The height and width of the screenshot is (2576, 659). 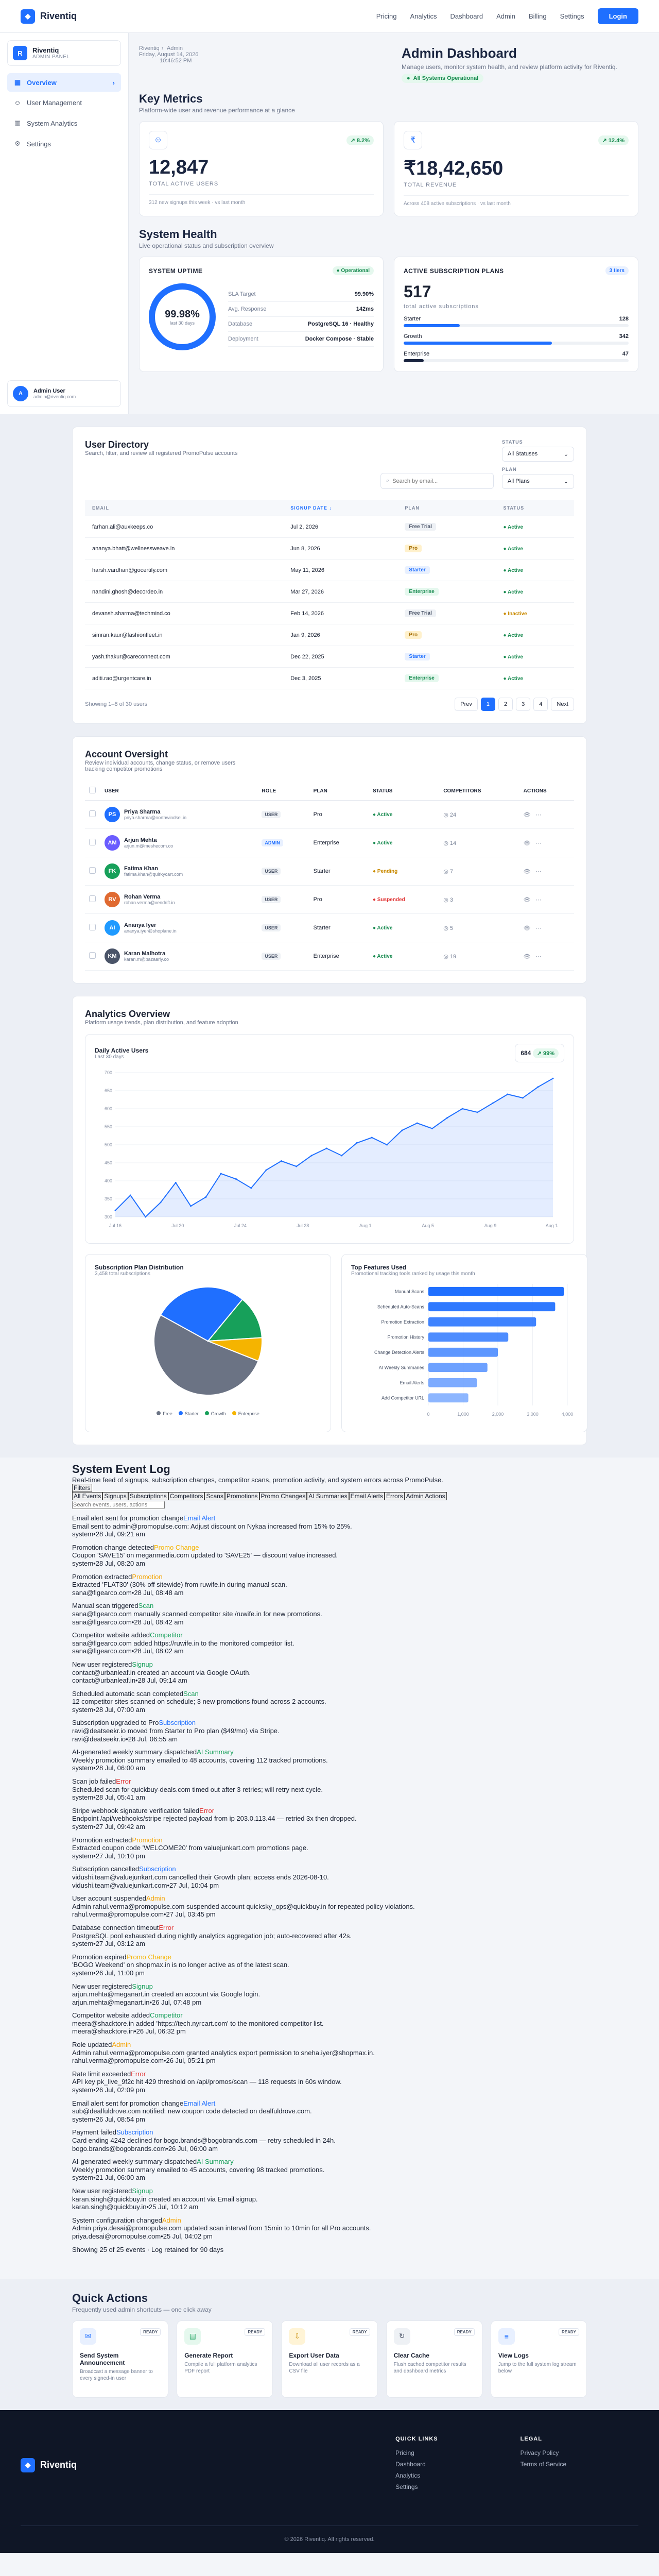 What do you see at coordinates (524, 704) in the screenshot?
I see `page-button: 3` at bounding box center [524, 704].